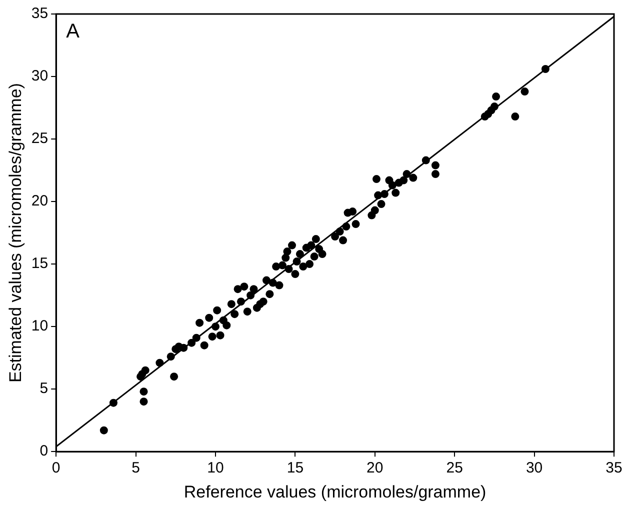 The width and height of the screenshot is (632, 505). Describe the element at coordinates (39, 326) in the screenshot. I see `y-tick-label: 10` at that location.